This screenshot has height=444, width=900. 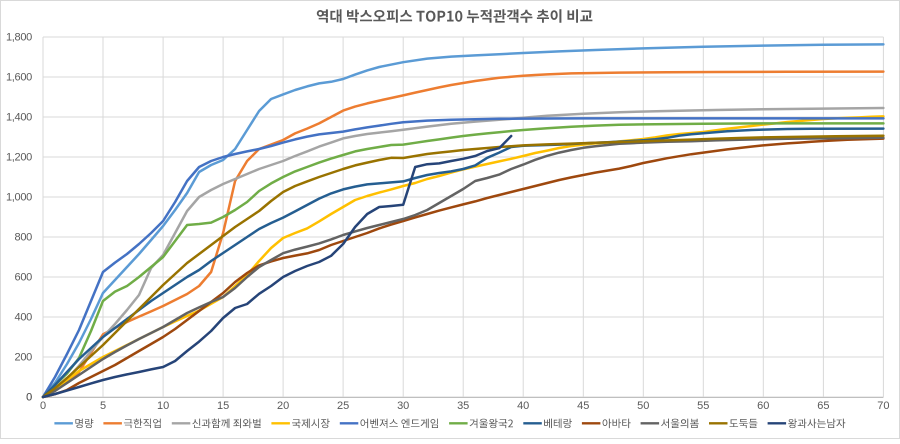 What do you see at coordinates (19, 118) in the screenshot?
I see `svg-text: 1,400` at bounding box center [19, 118].